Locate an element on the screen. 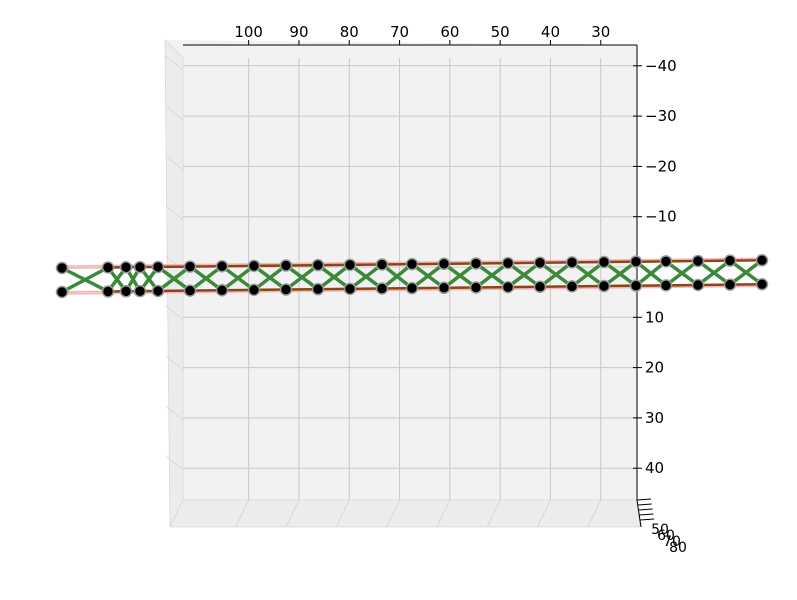  right-axis-ticks: −40 −30 −20 −10 10 20 30 40 is located at coordinates (655, 267).